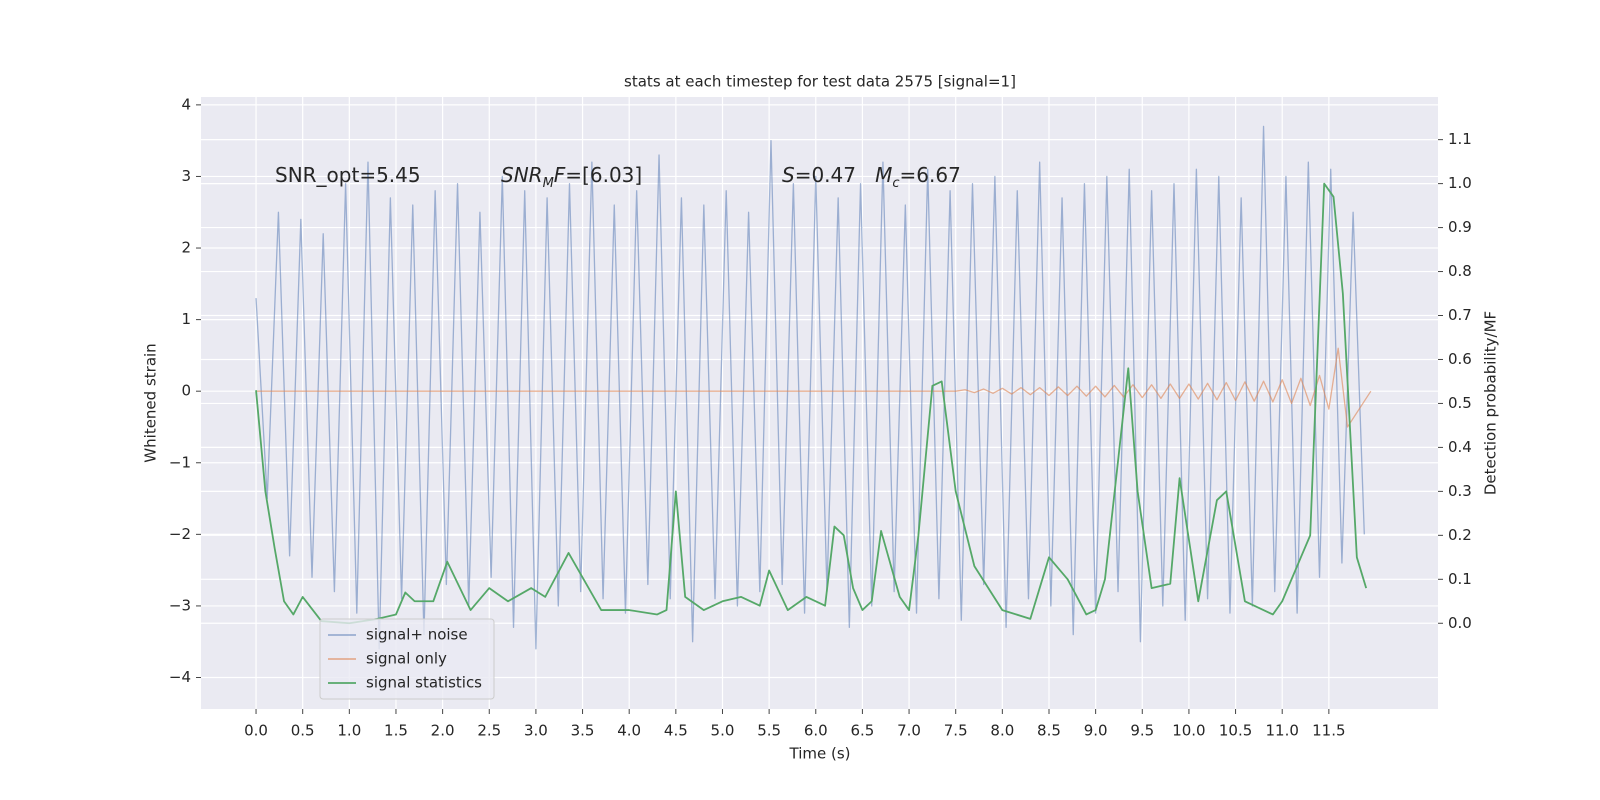 The image size is (1600, 800). Describe the element at coordinates (895, 183) in the screenshot. I see `annotation-part: c` at that location.